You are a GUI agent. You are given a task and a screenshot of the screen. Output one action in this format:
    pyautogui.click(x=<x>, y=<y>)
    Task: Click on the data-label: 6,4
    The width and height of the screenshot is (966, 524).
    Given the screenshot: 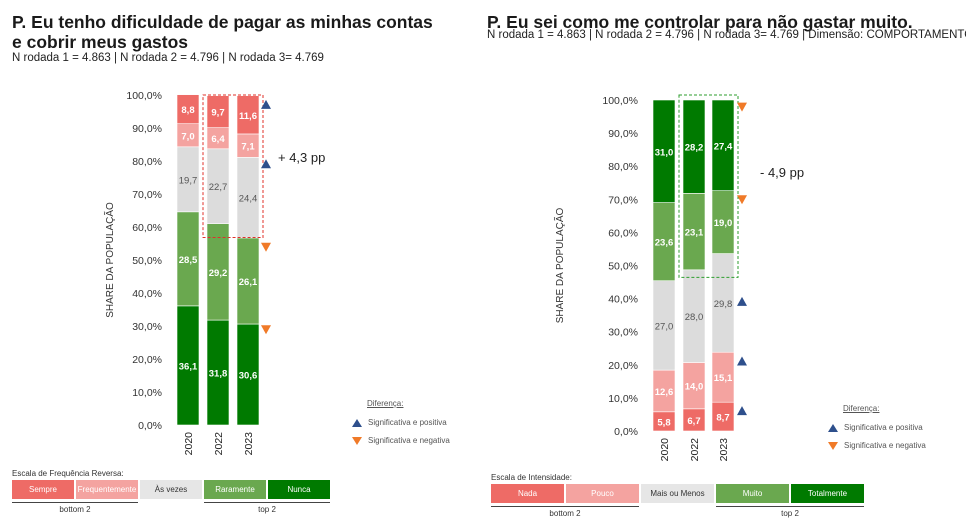 What is the action you would take?
    pyautogui.click(x=218, y=139)
    